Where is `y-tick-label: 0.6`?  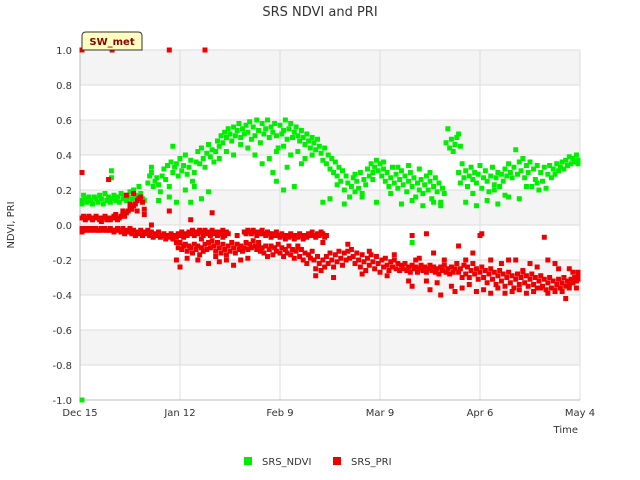
y-tick-label: 0.6 is located at coordinates (64, 121).